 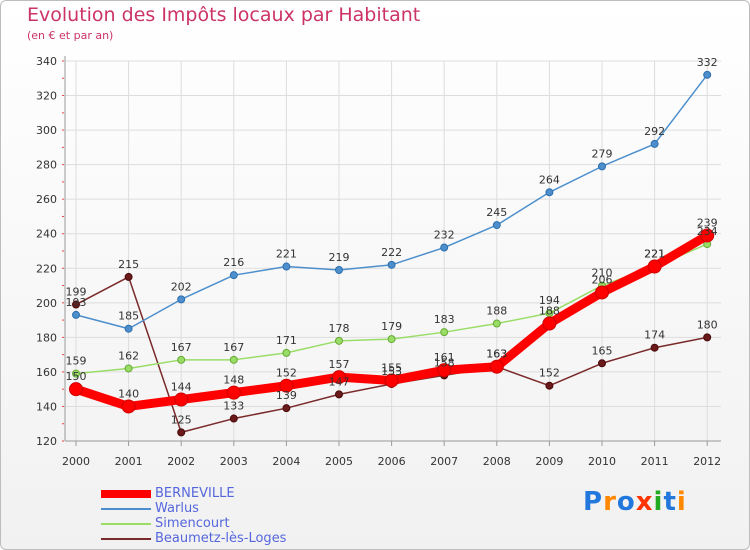 What do you see at coordinates (626, 502) in the screenshot?
I see `logo-letter: o` at bounding box center [626, 502].